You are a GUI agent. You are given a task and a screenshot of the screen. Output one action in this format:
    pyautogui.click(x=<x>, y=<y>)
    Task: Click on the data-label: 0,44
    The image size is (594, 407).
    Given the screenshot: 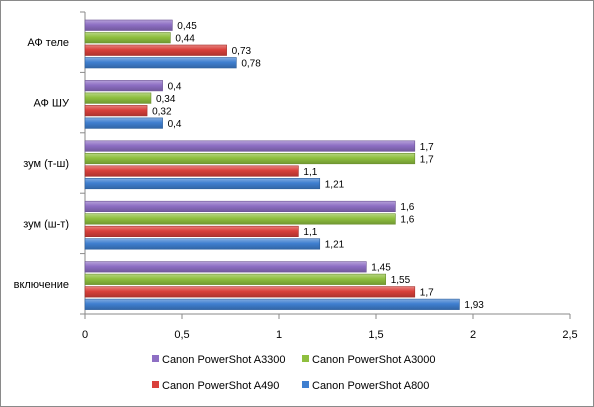 What is the action you would take?
    pyautogui.click(x=185, y=39)
    